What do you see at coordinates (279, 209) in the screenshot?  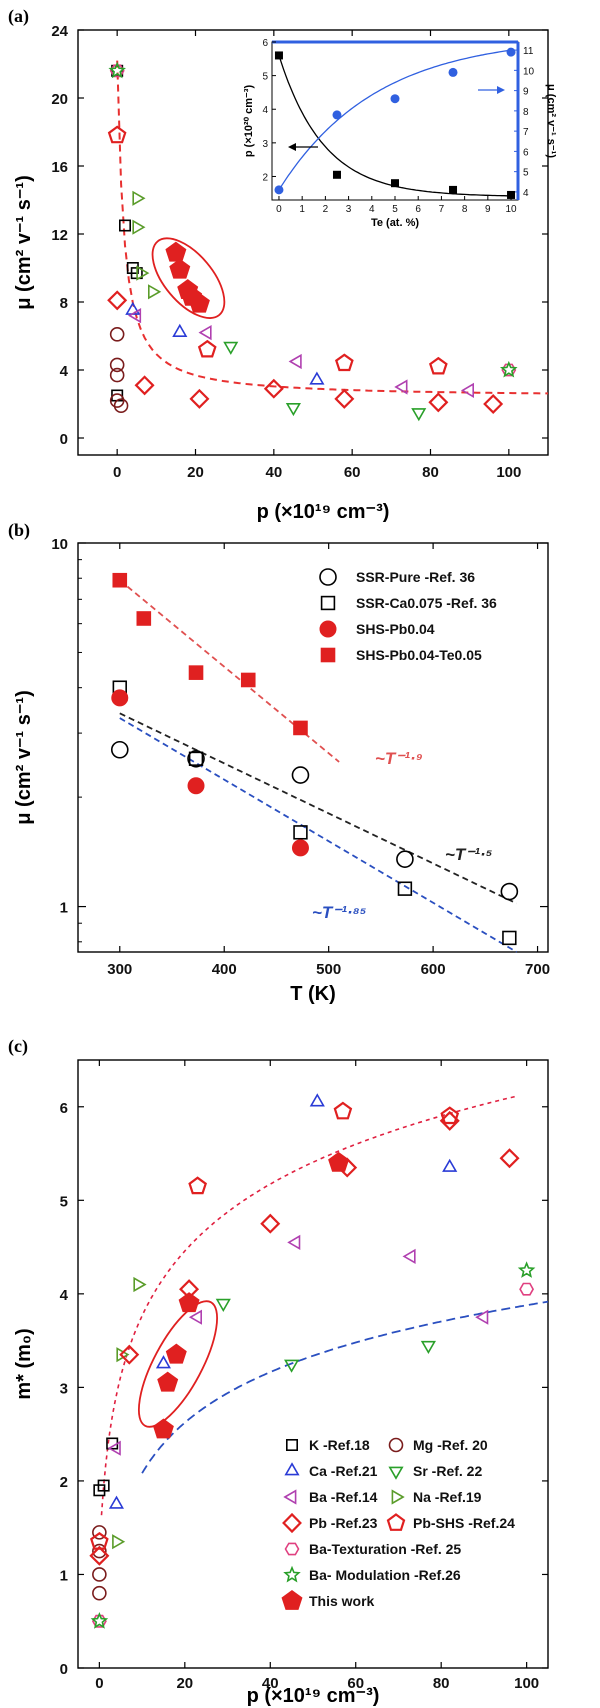 I see `inset-x-tick-label: 0` at bounding box center [279, 209].